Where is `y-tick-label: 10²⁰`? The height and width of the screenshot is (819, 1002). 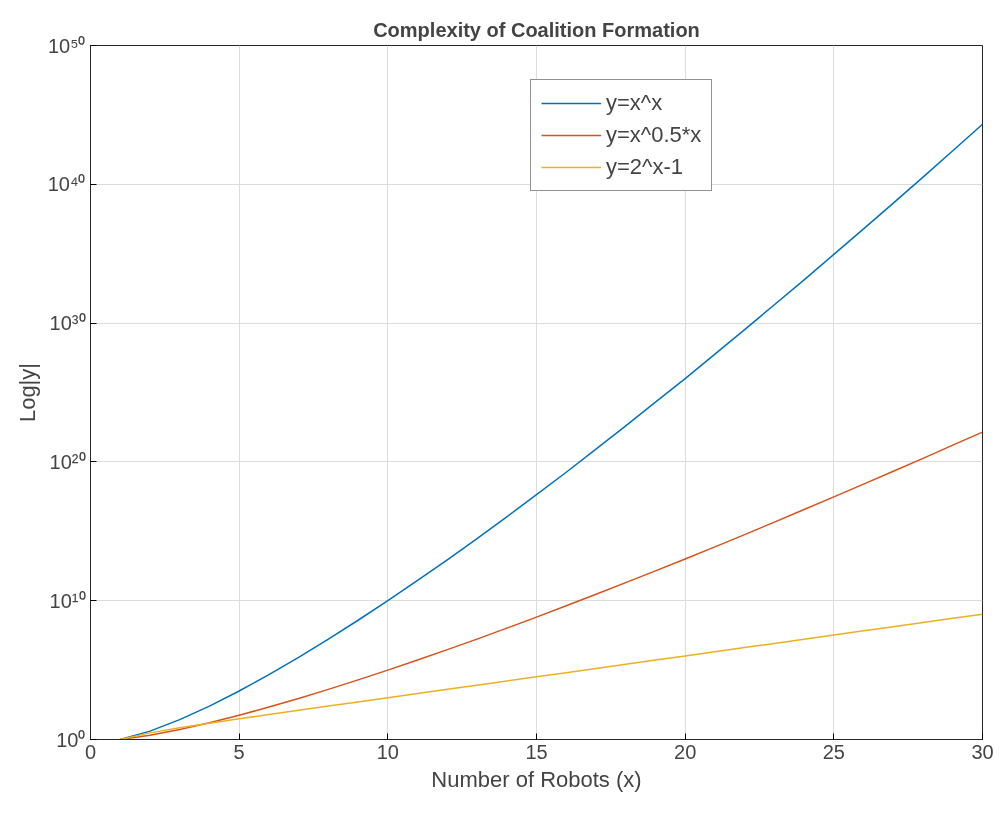
y-tick-label: 10²⁰ is located at coordinates (67, 461).